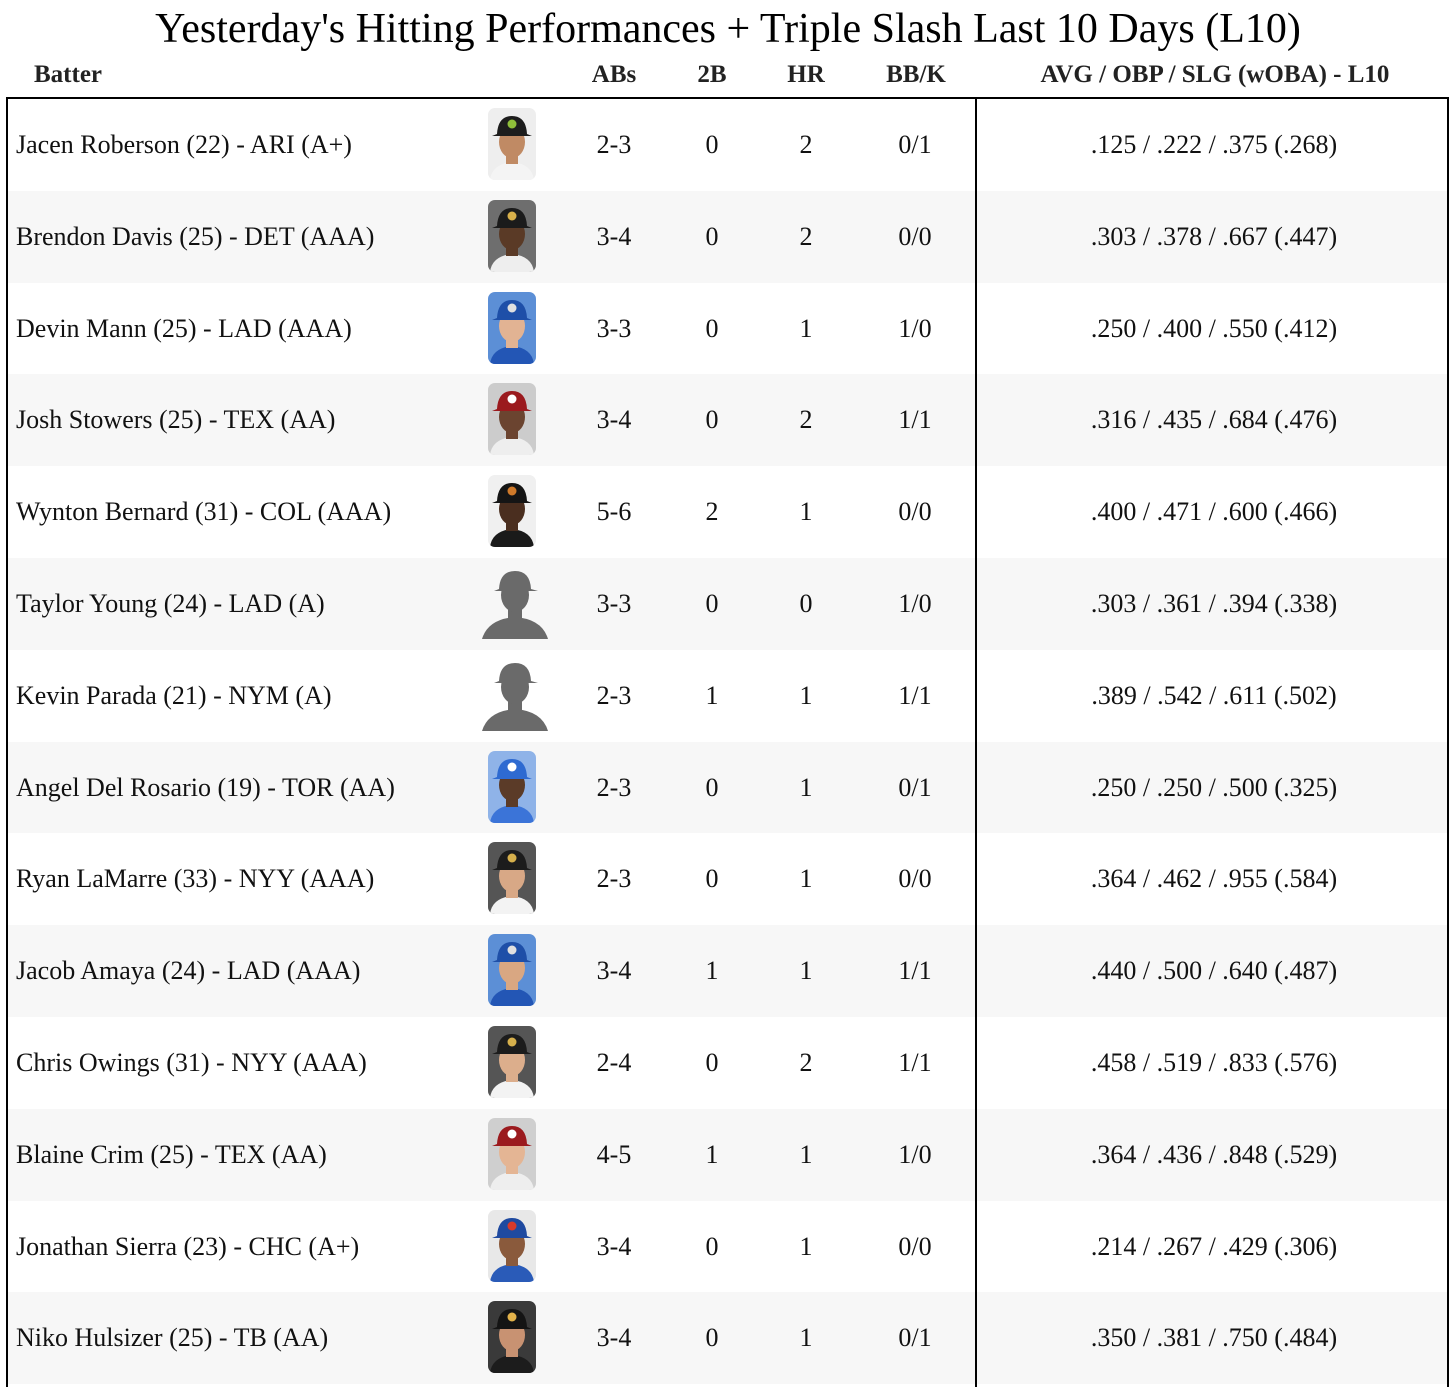 The width and height of the screenshot is (1456, 1387). What do you see at coordinates (188, 971) in the screenshot?
I see `batter-name: Jacob Amaya (24) - LAD (AAA)` at bounding box center [188, 971].